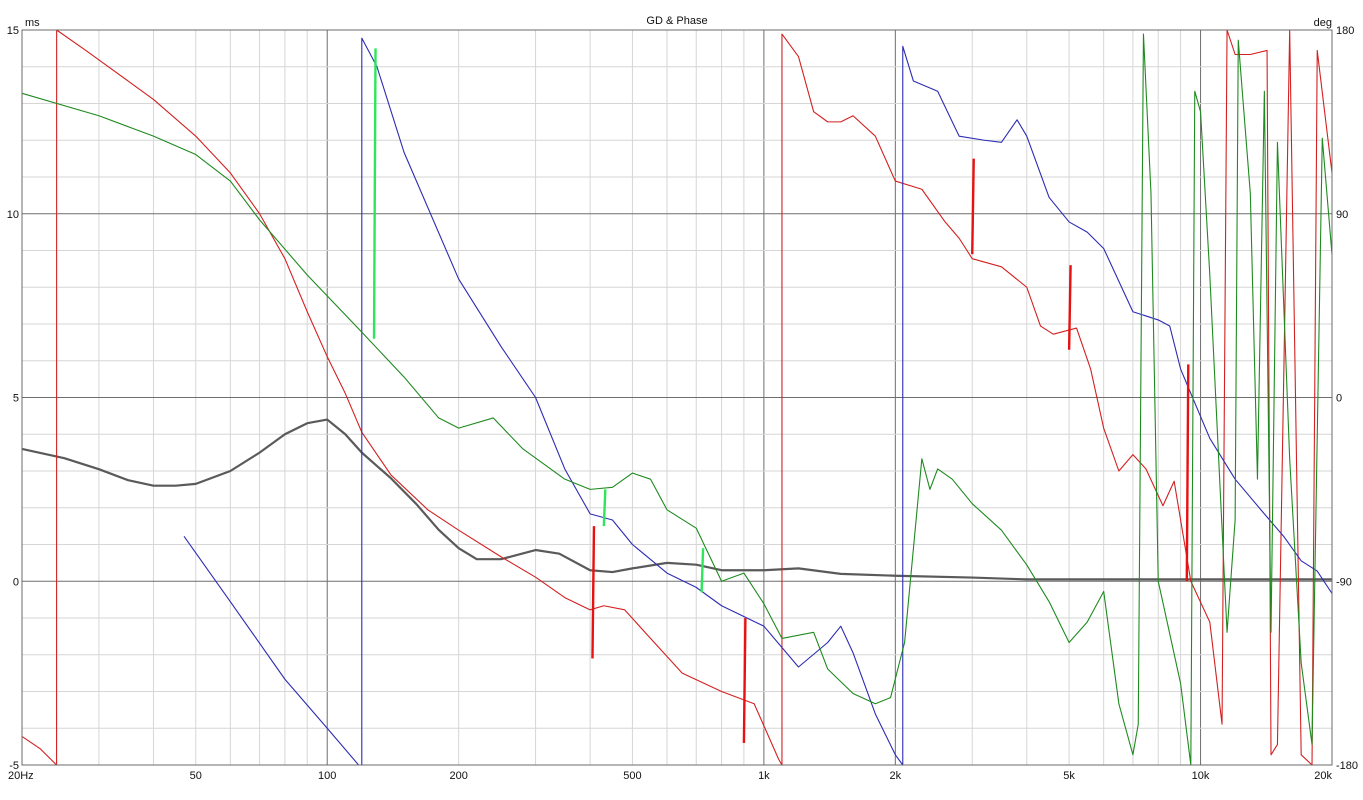 This screenshot has height=800, width=1363. I want to click on x-tick-label: 1k, so click(764, 776).